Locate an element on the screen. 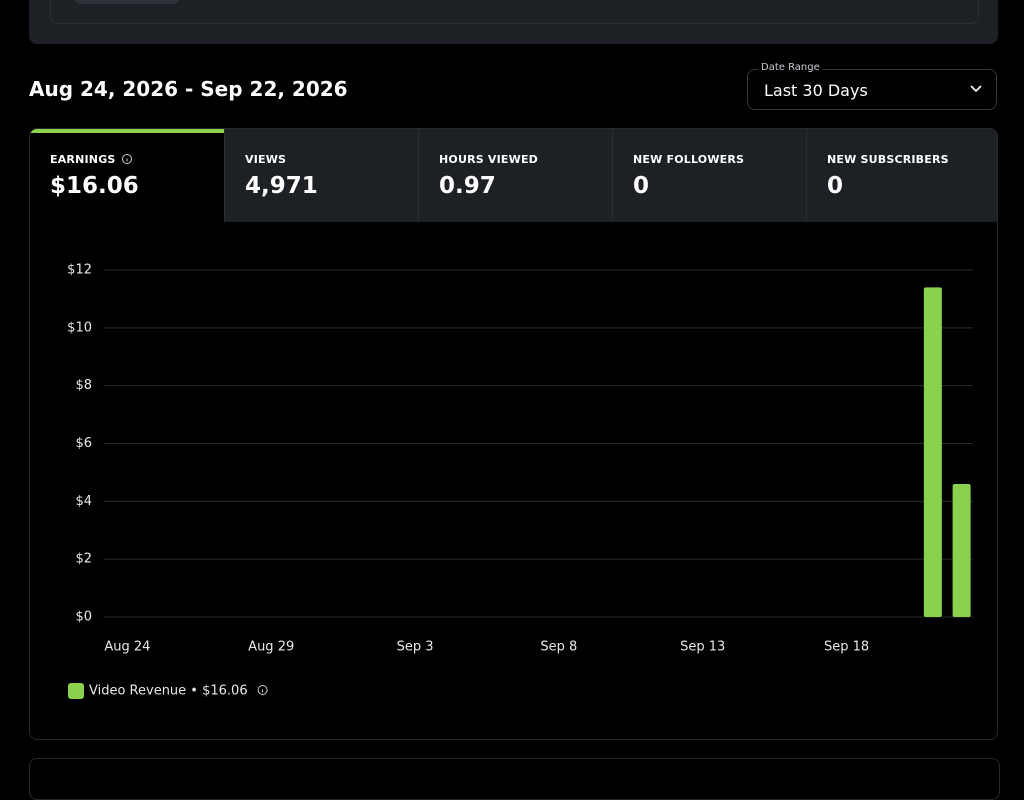 Image resolution: width=1024 pixels, height=800 pixels. x-tick-label: Aug 29 is located at coordinates (271, 647).